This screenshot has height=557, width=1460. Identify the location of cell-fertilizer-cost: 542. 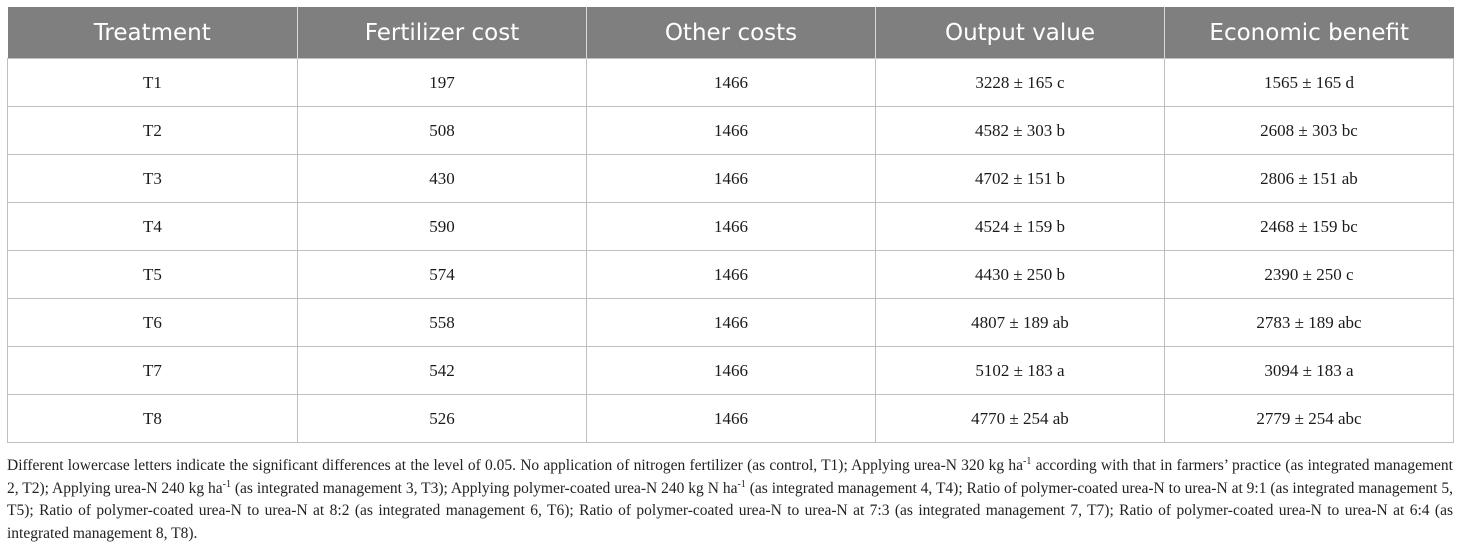
(442, 370).